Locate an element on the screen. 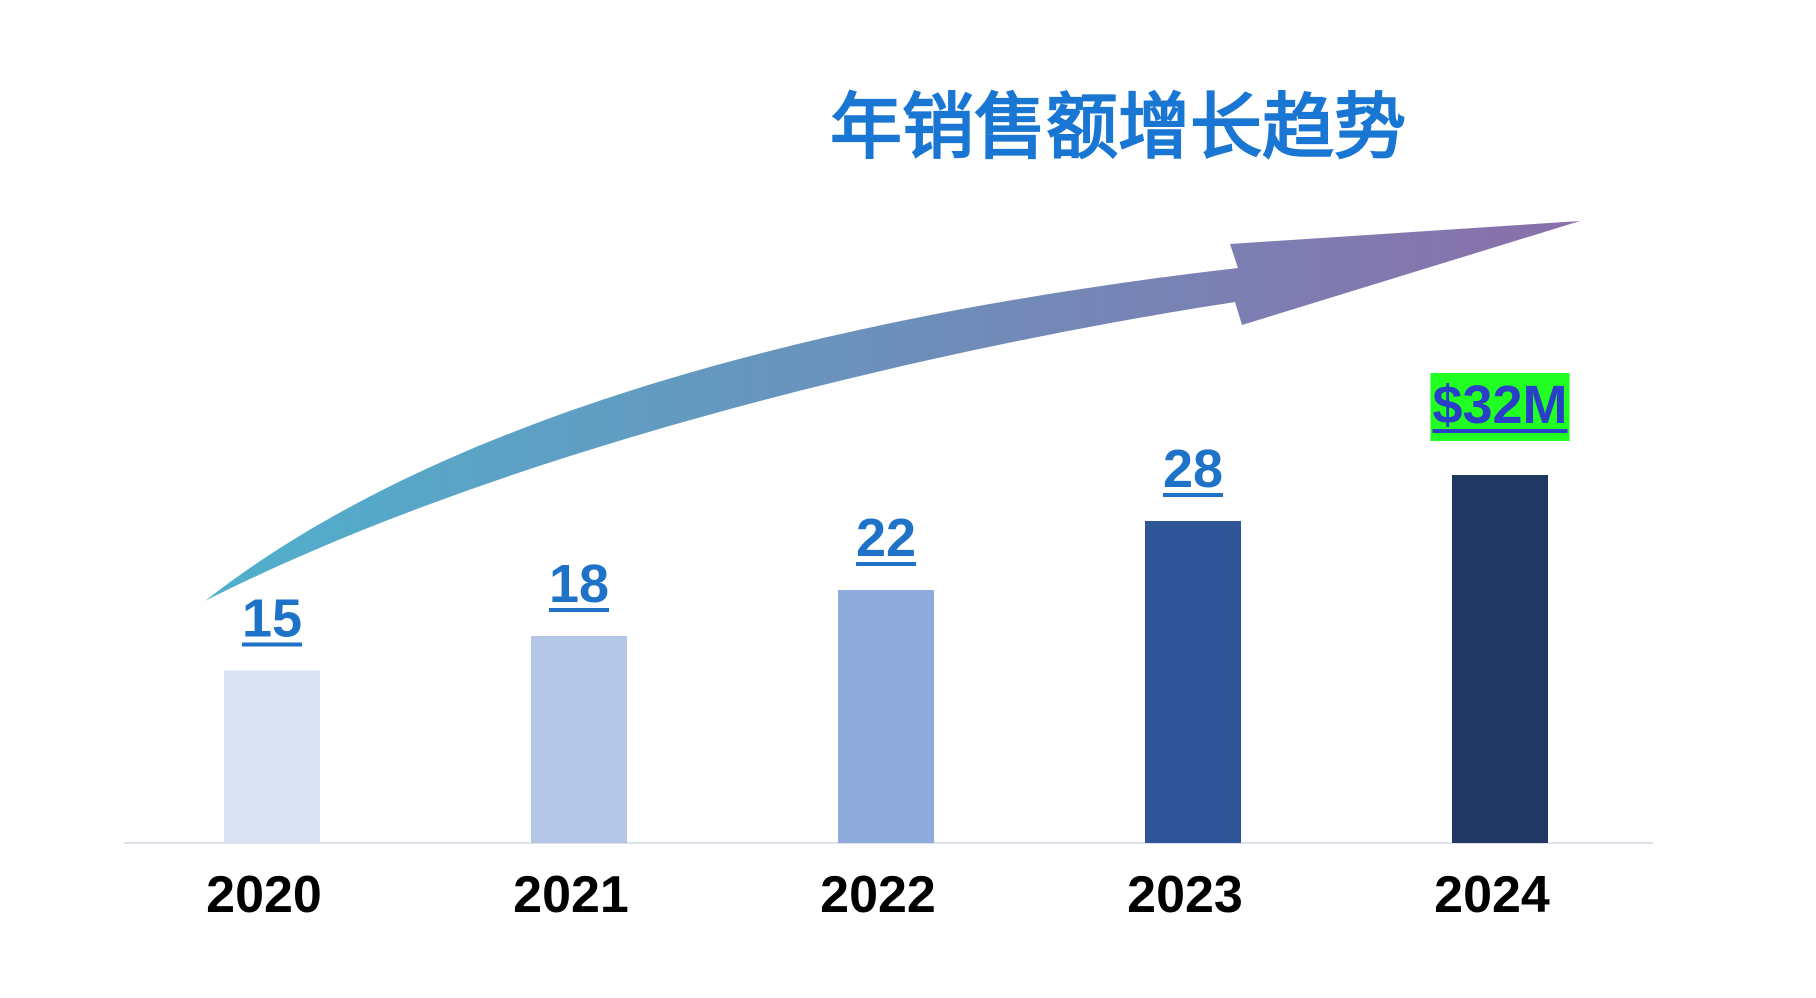 The width and height of the screenshot is (1816, 998). bar-2022 is located at coordinates (886, 716).